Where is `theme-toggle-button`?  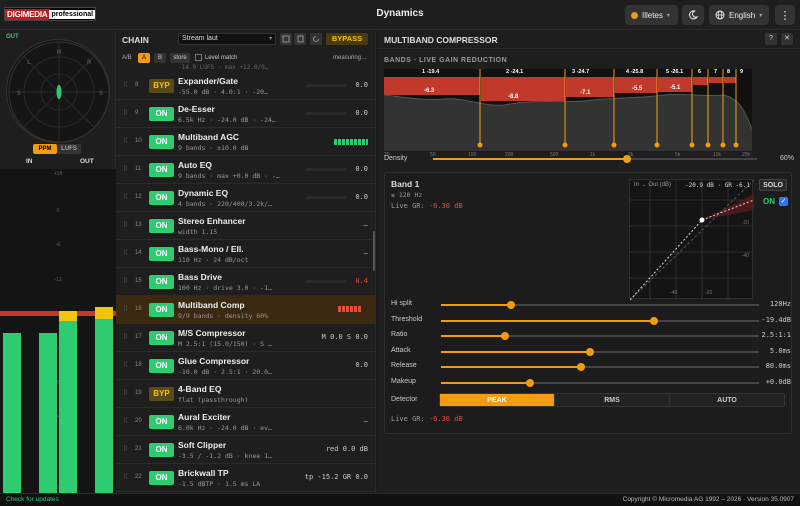
theme-toggle-button is located at coordinates (693, 15).